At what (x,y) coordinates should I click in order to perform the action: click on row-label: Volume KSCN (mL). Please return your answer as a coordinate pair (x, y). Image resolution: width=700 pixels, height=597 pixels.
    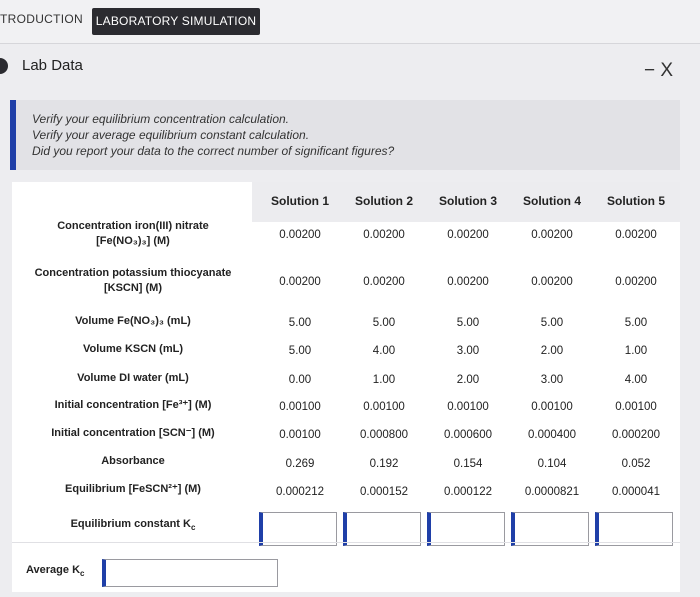
    Looking at the image, I should click on (133, 349).